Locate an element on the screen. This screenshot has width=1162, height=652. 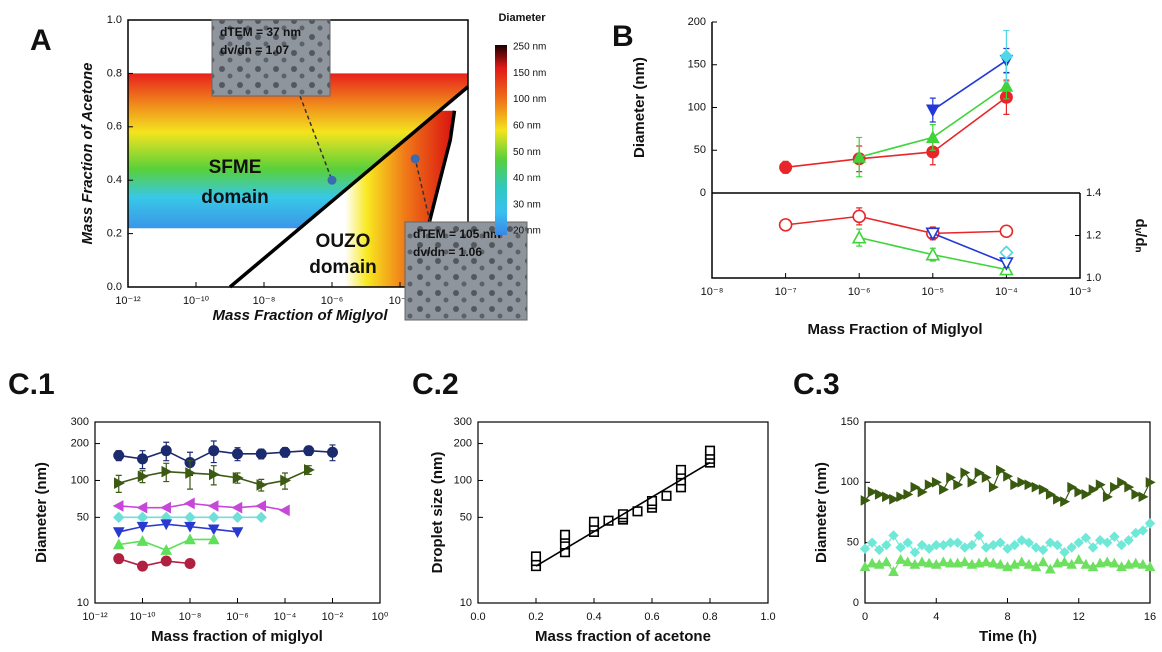
y2-tick-label: 1.2 is located at coordinates (1093, 235).